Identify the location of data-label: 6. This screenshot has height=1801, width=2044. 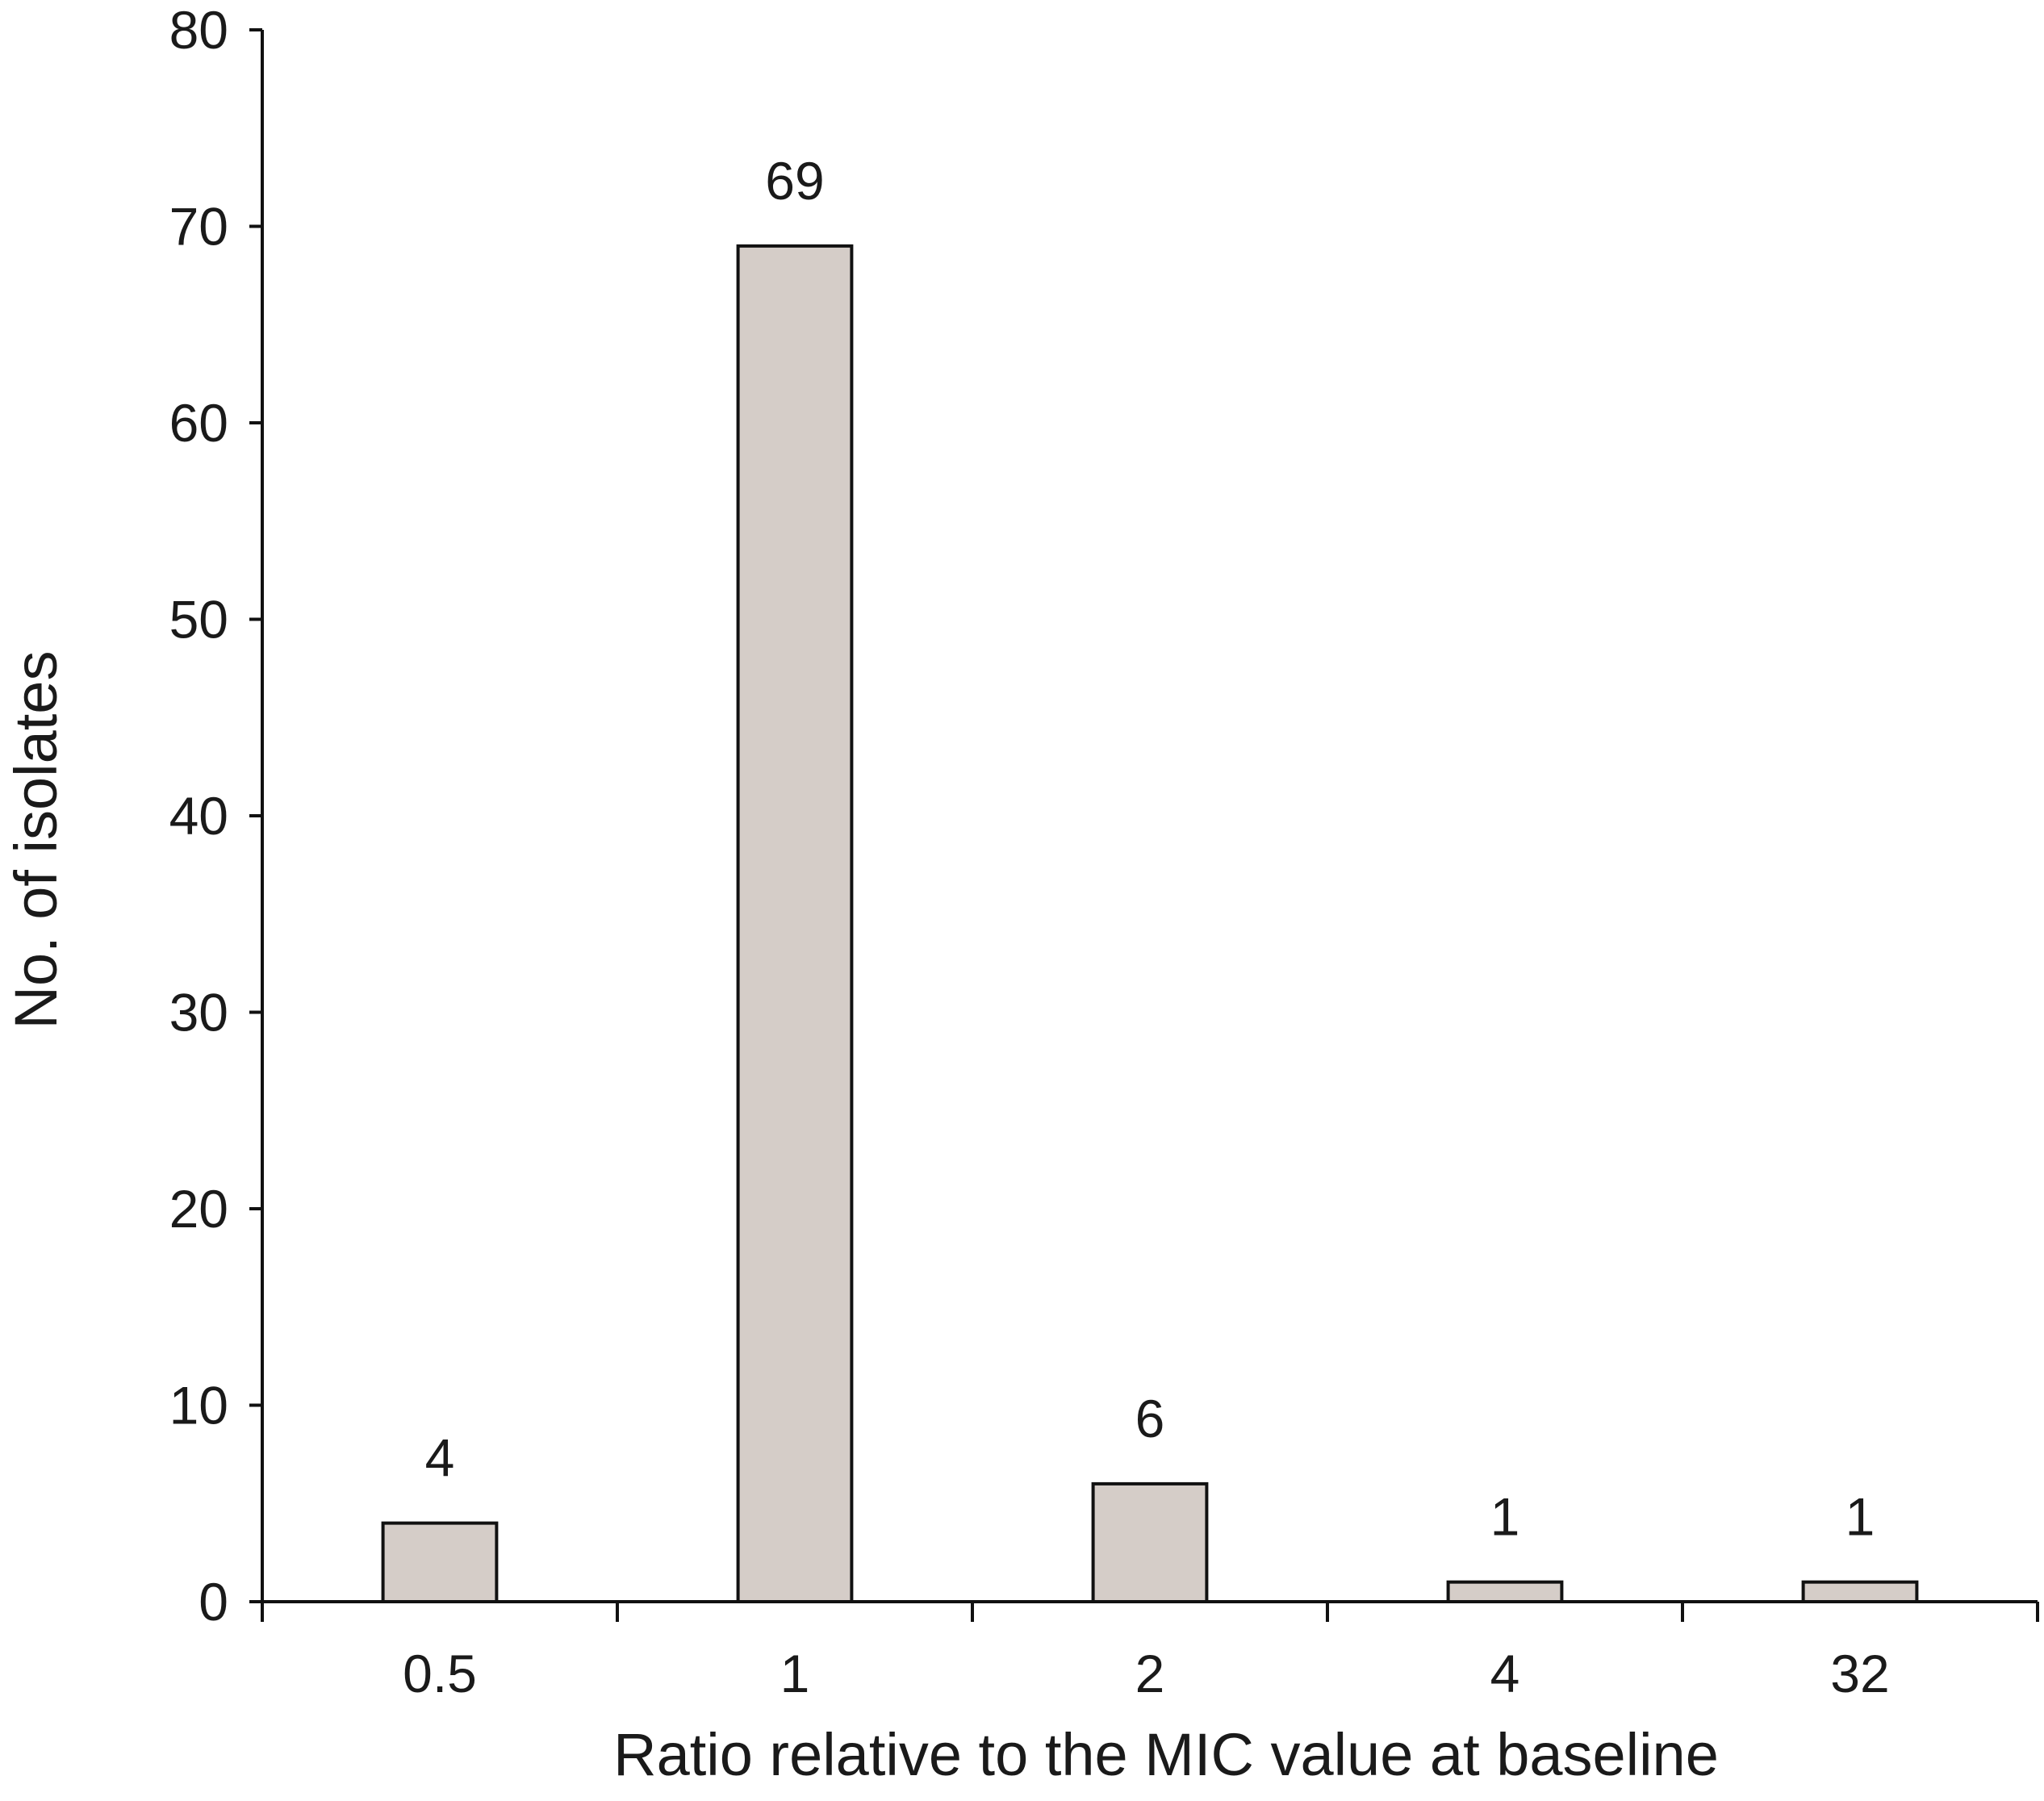
(1150, 1418).